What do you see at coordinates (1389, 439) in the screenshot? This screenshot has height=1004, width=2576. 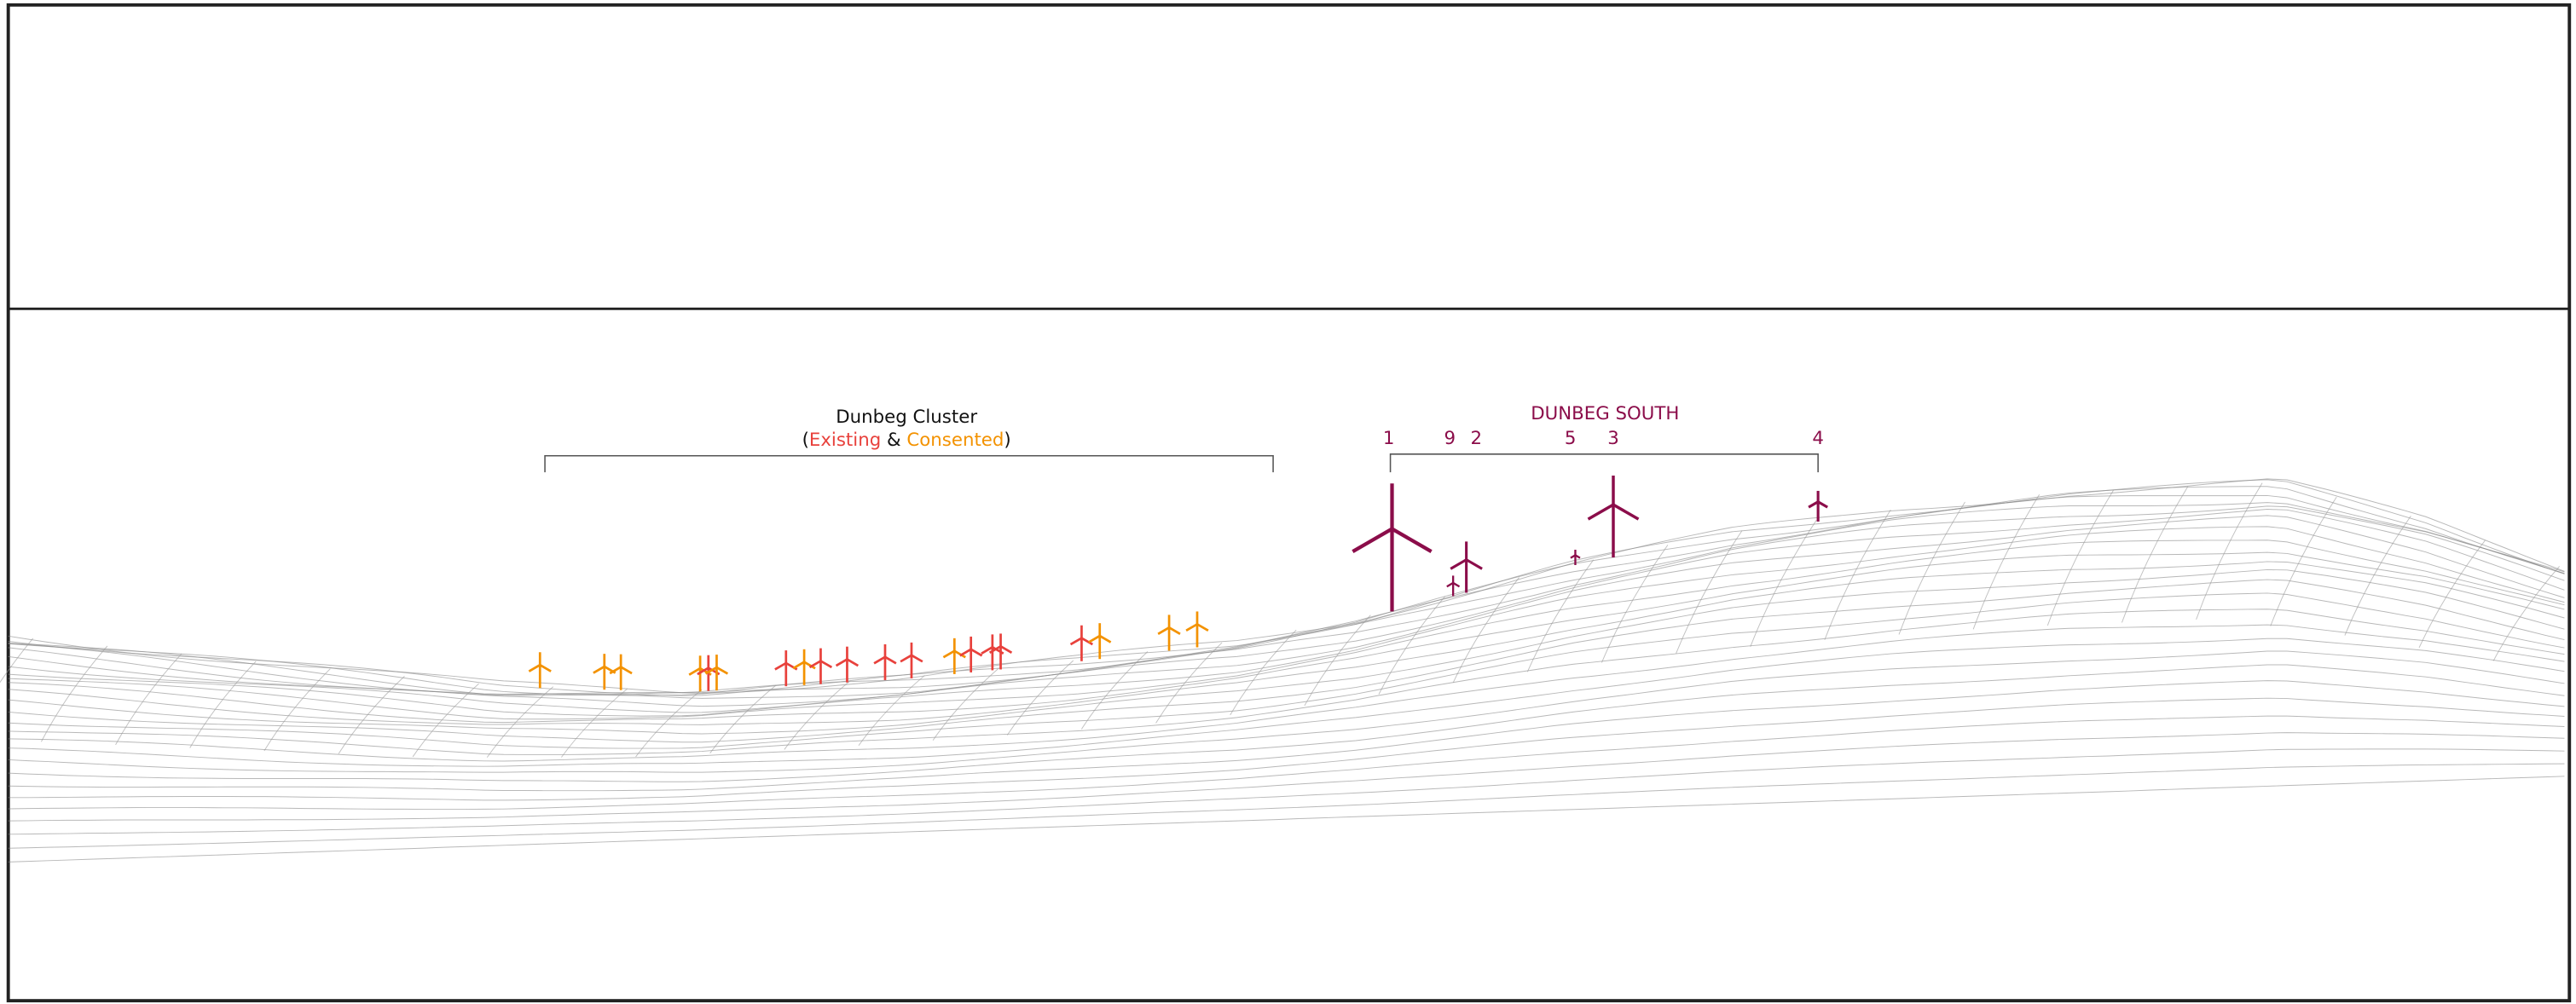 I see `turbine-number: 1` at bounding box center [1389, 439].